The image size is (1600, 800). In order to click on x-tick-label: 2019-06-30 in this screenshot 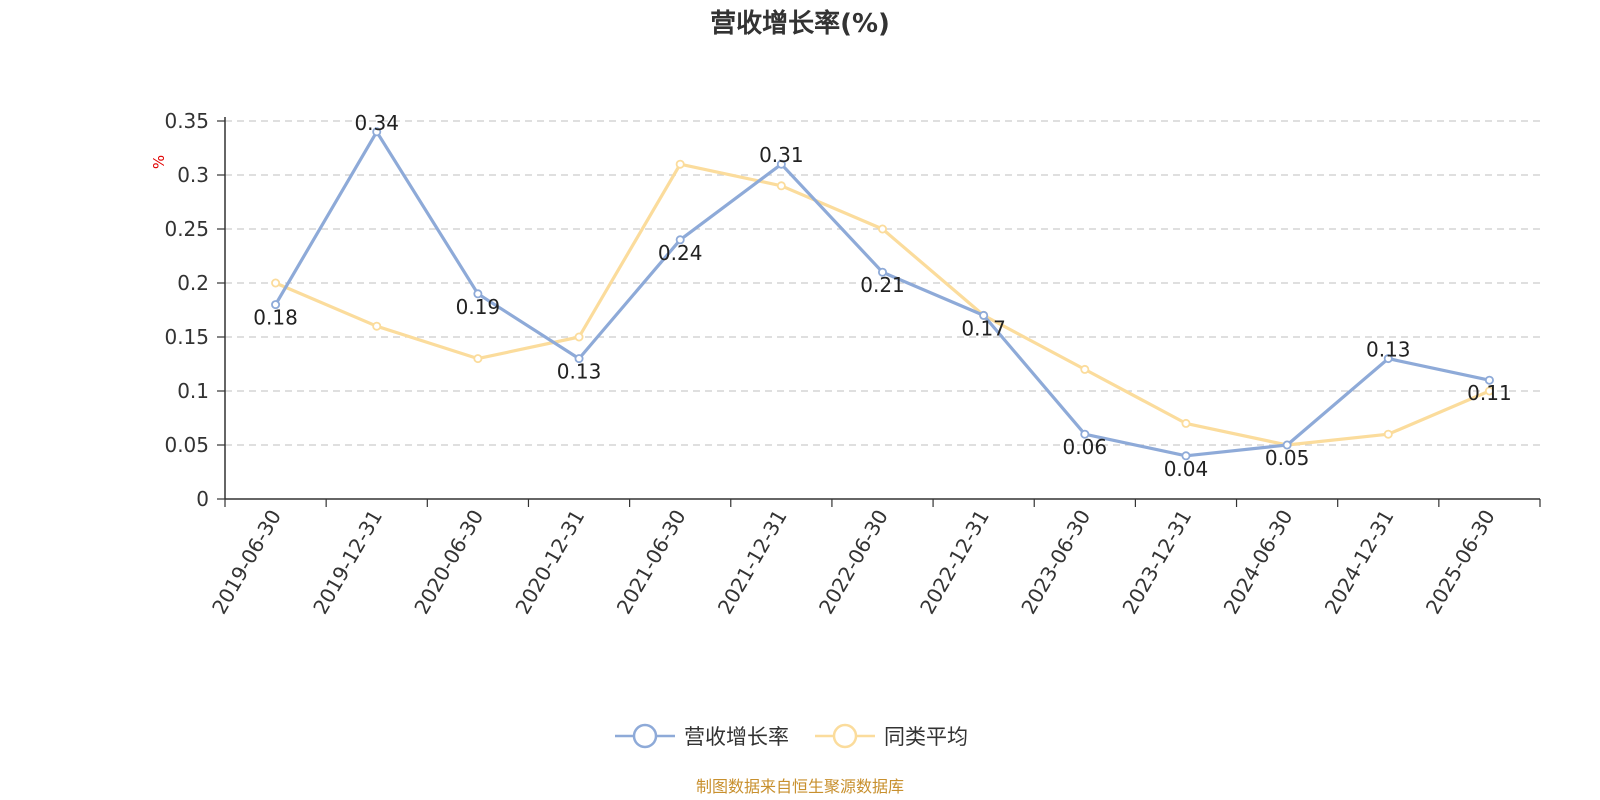, I will do `click(246, 562)`.